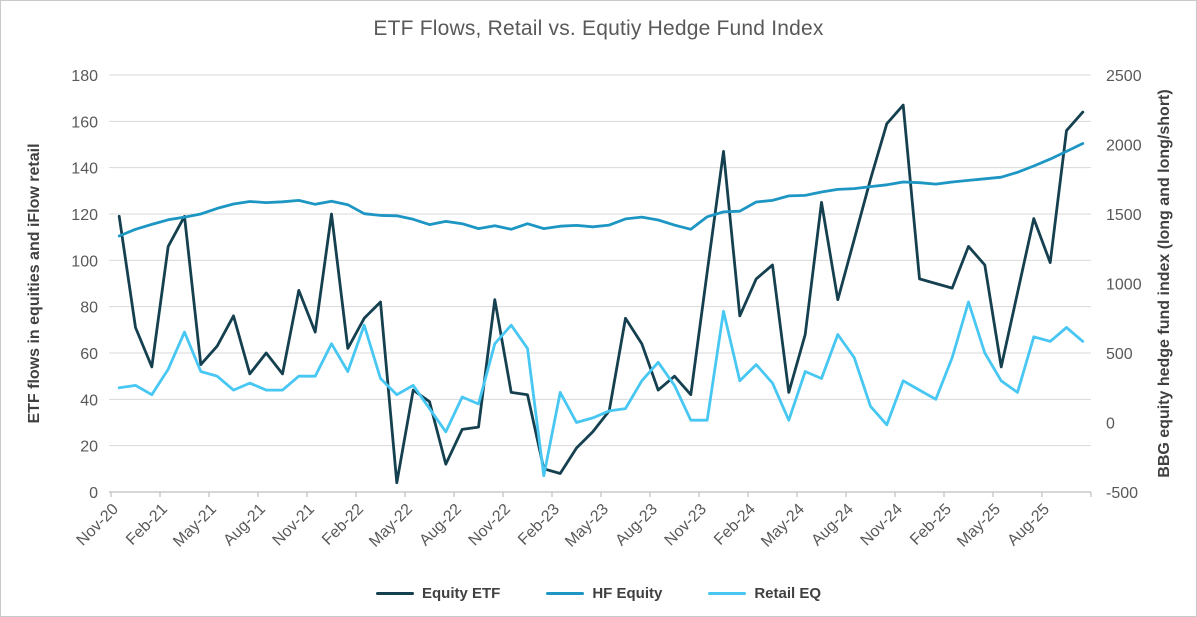 This screenshot has height=617, width=1197. Describe the element at coordinates (89, 354) in the screenshot. I see `y-left-tick-label: 60` at that location.